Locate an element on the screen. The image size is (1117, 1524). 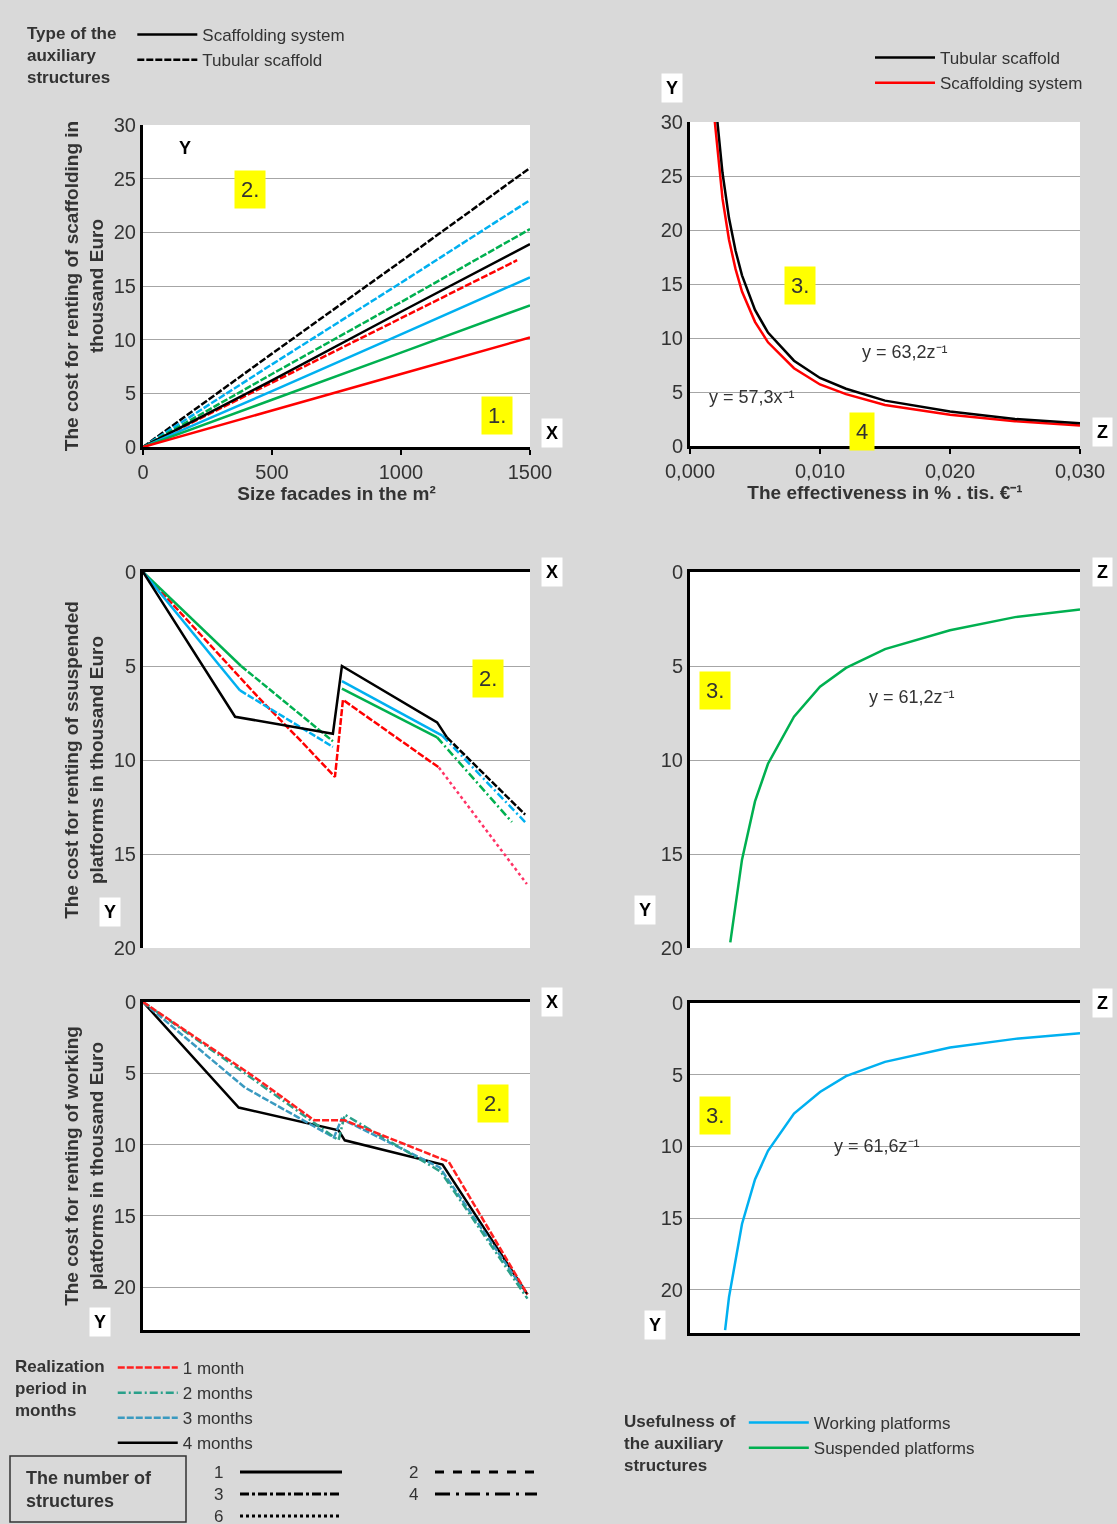
y-axis-title: The cost for renting of scaffolding in thousand Euro is located at coordinates (83, 286).